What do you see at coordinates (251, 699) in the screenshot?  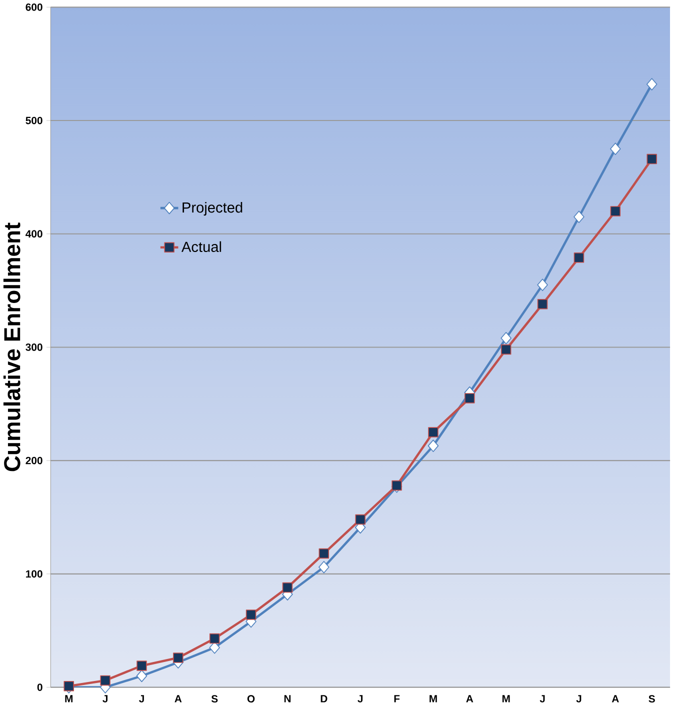 I see `x-tick-label: O` at bounding box center [251, 699].